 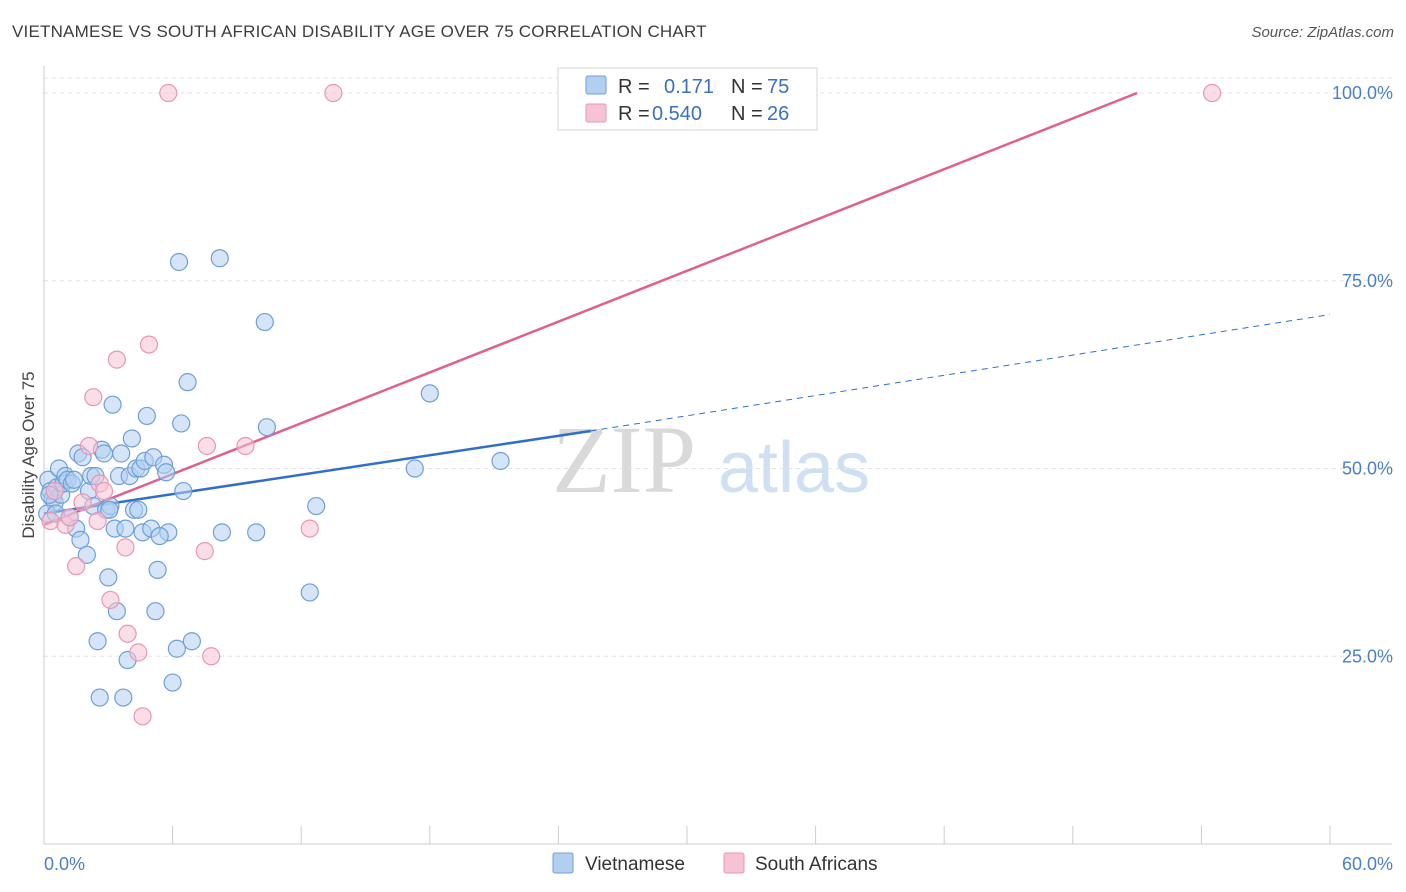 I want to click on bottom-legend-vietnamese: Vietnamese, so click(x=635, y=864).